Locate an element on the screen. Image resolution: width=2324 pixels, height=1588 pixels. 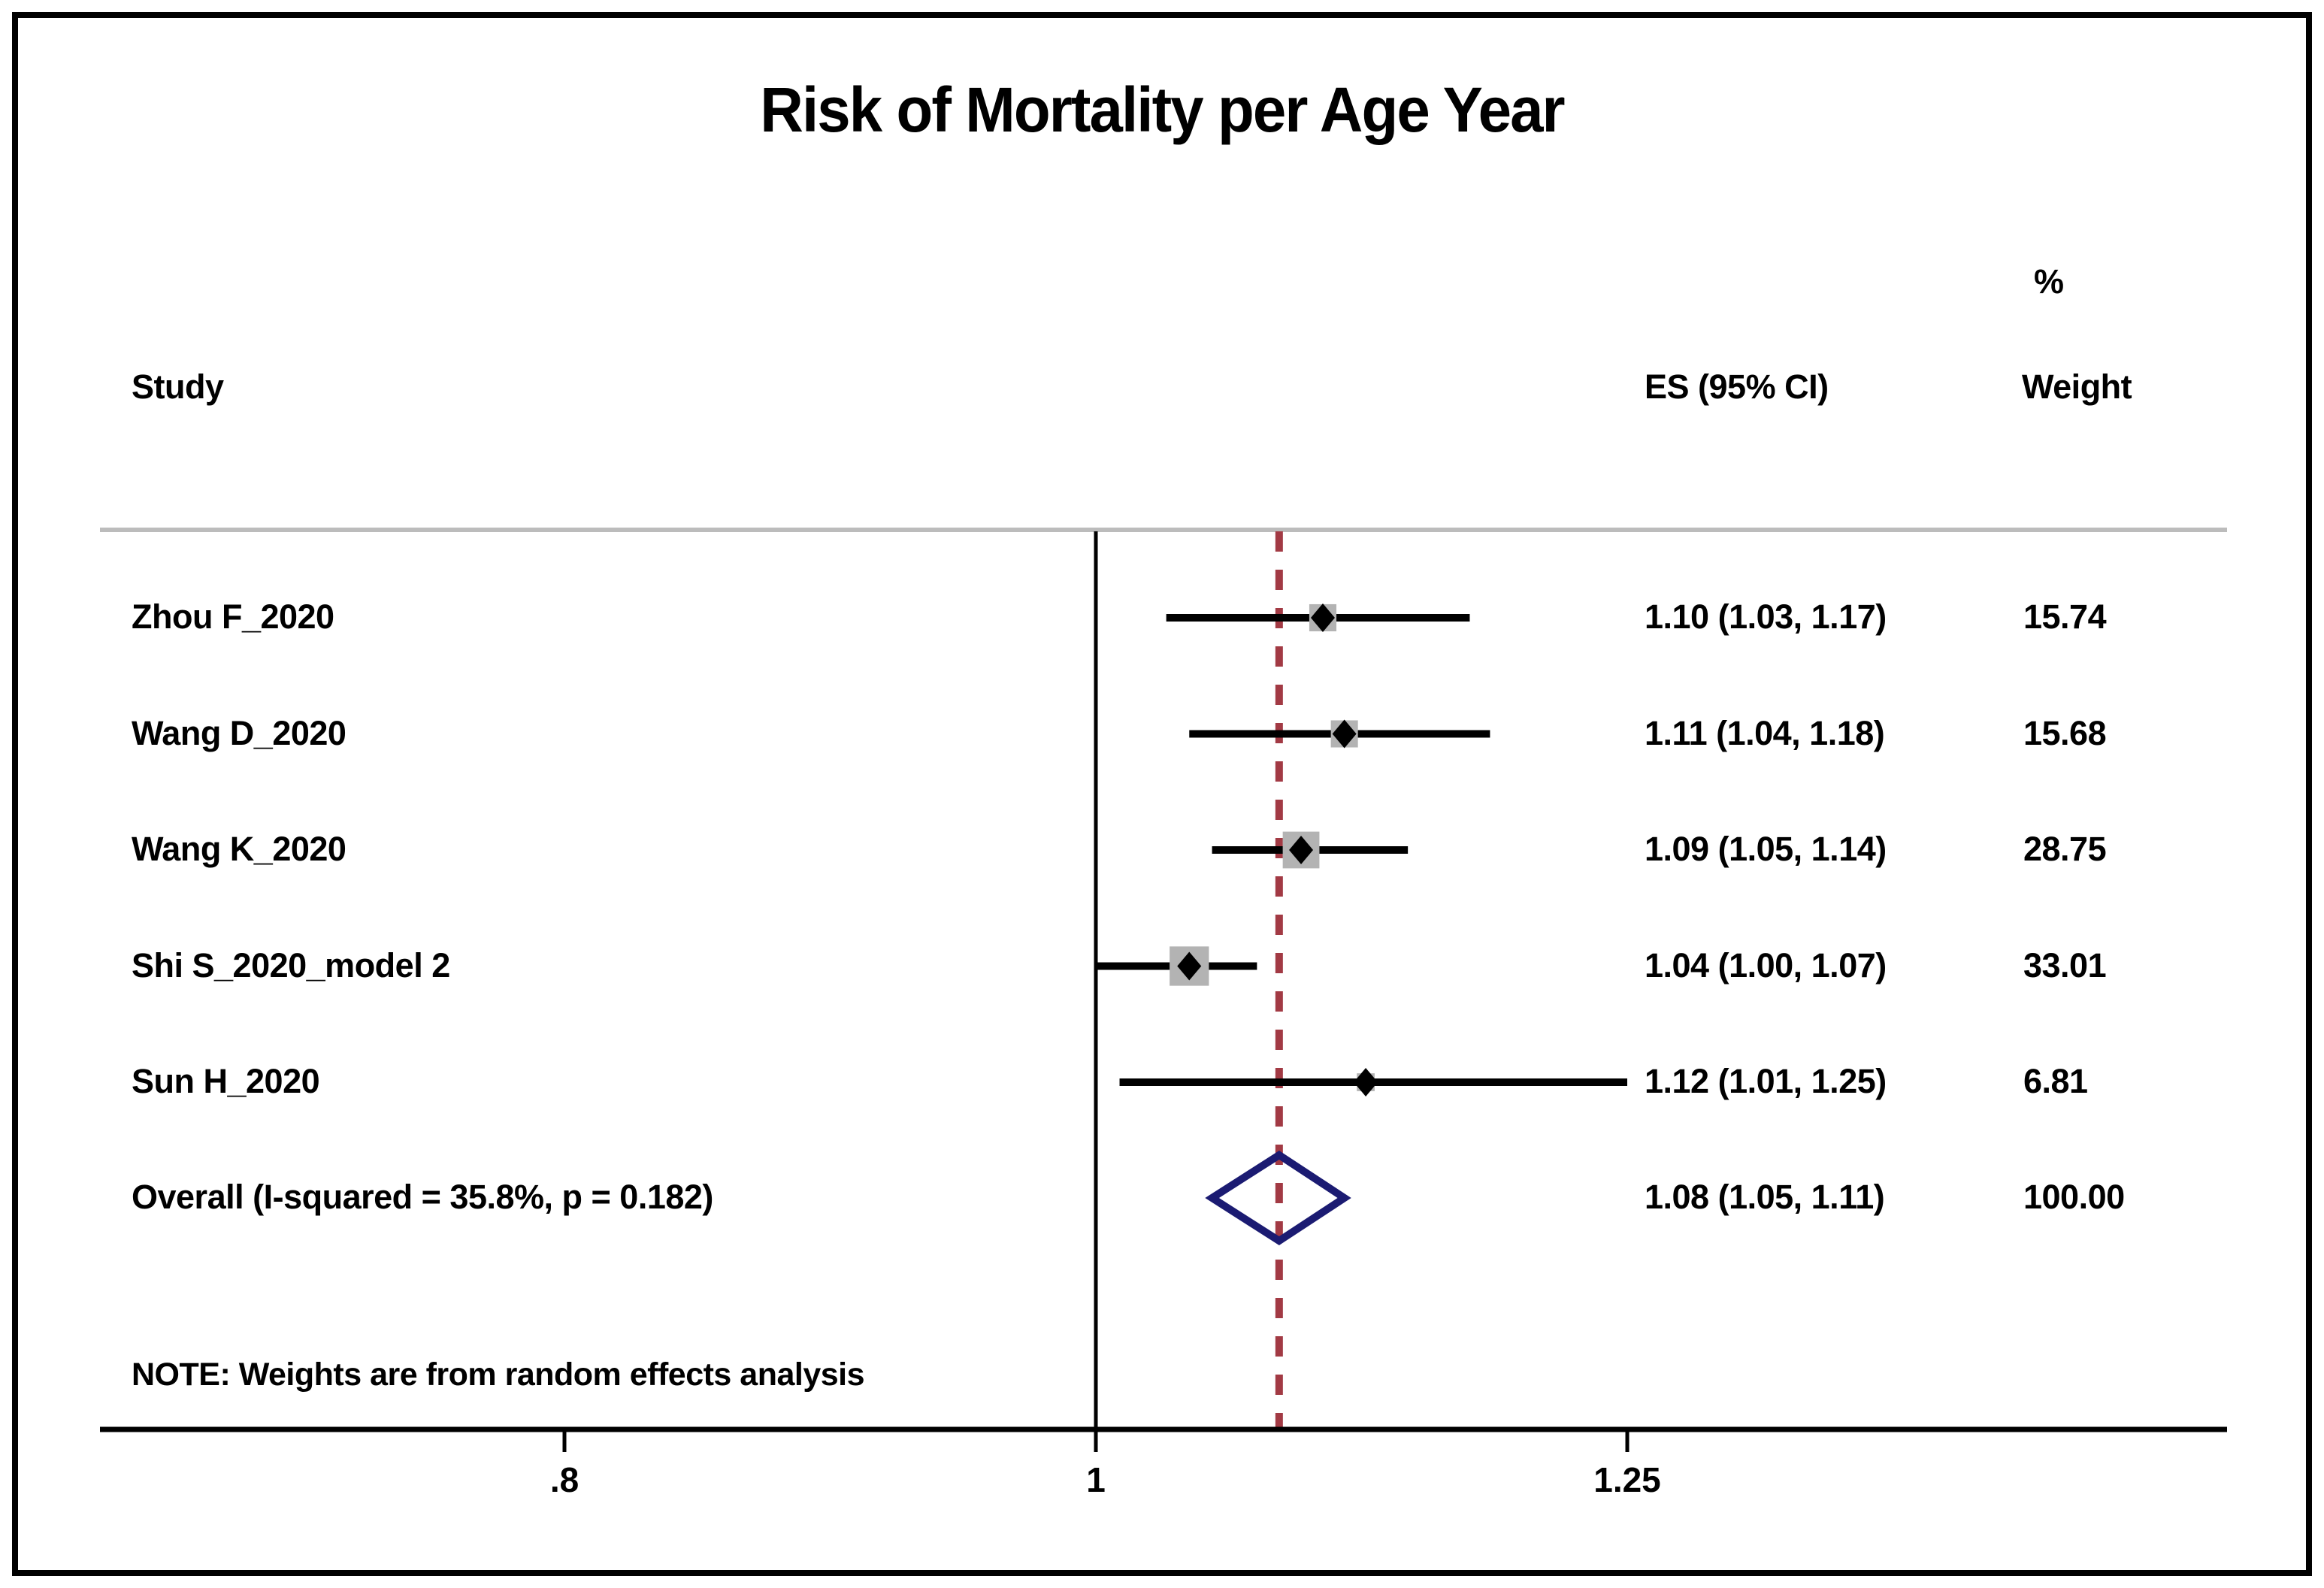
weight-value: 15.74 is located at coordinates (2065, 616).